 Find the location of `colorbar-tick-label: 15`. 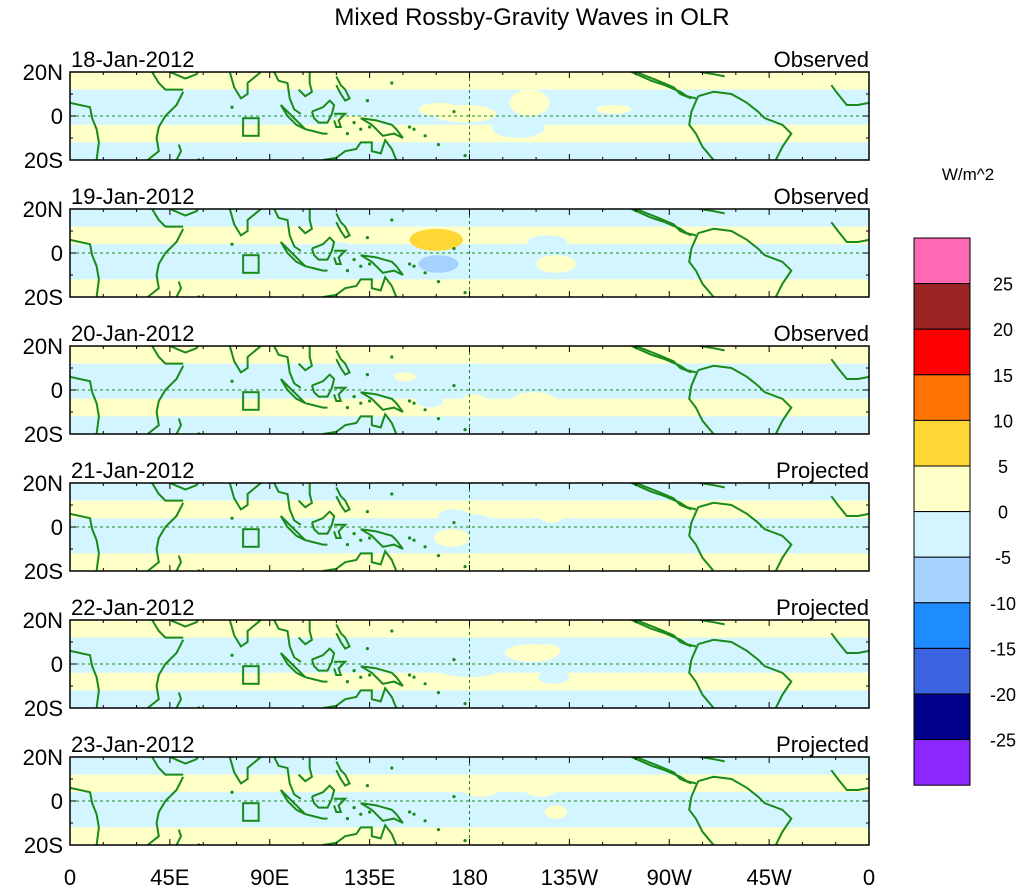

colorbar-tick-label: 15 is located at coordinates (1003, 376).